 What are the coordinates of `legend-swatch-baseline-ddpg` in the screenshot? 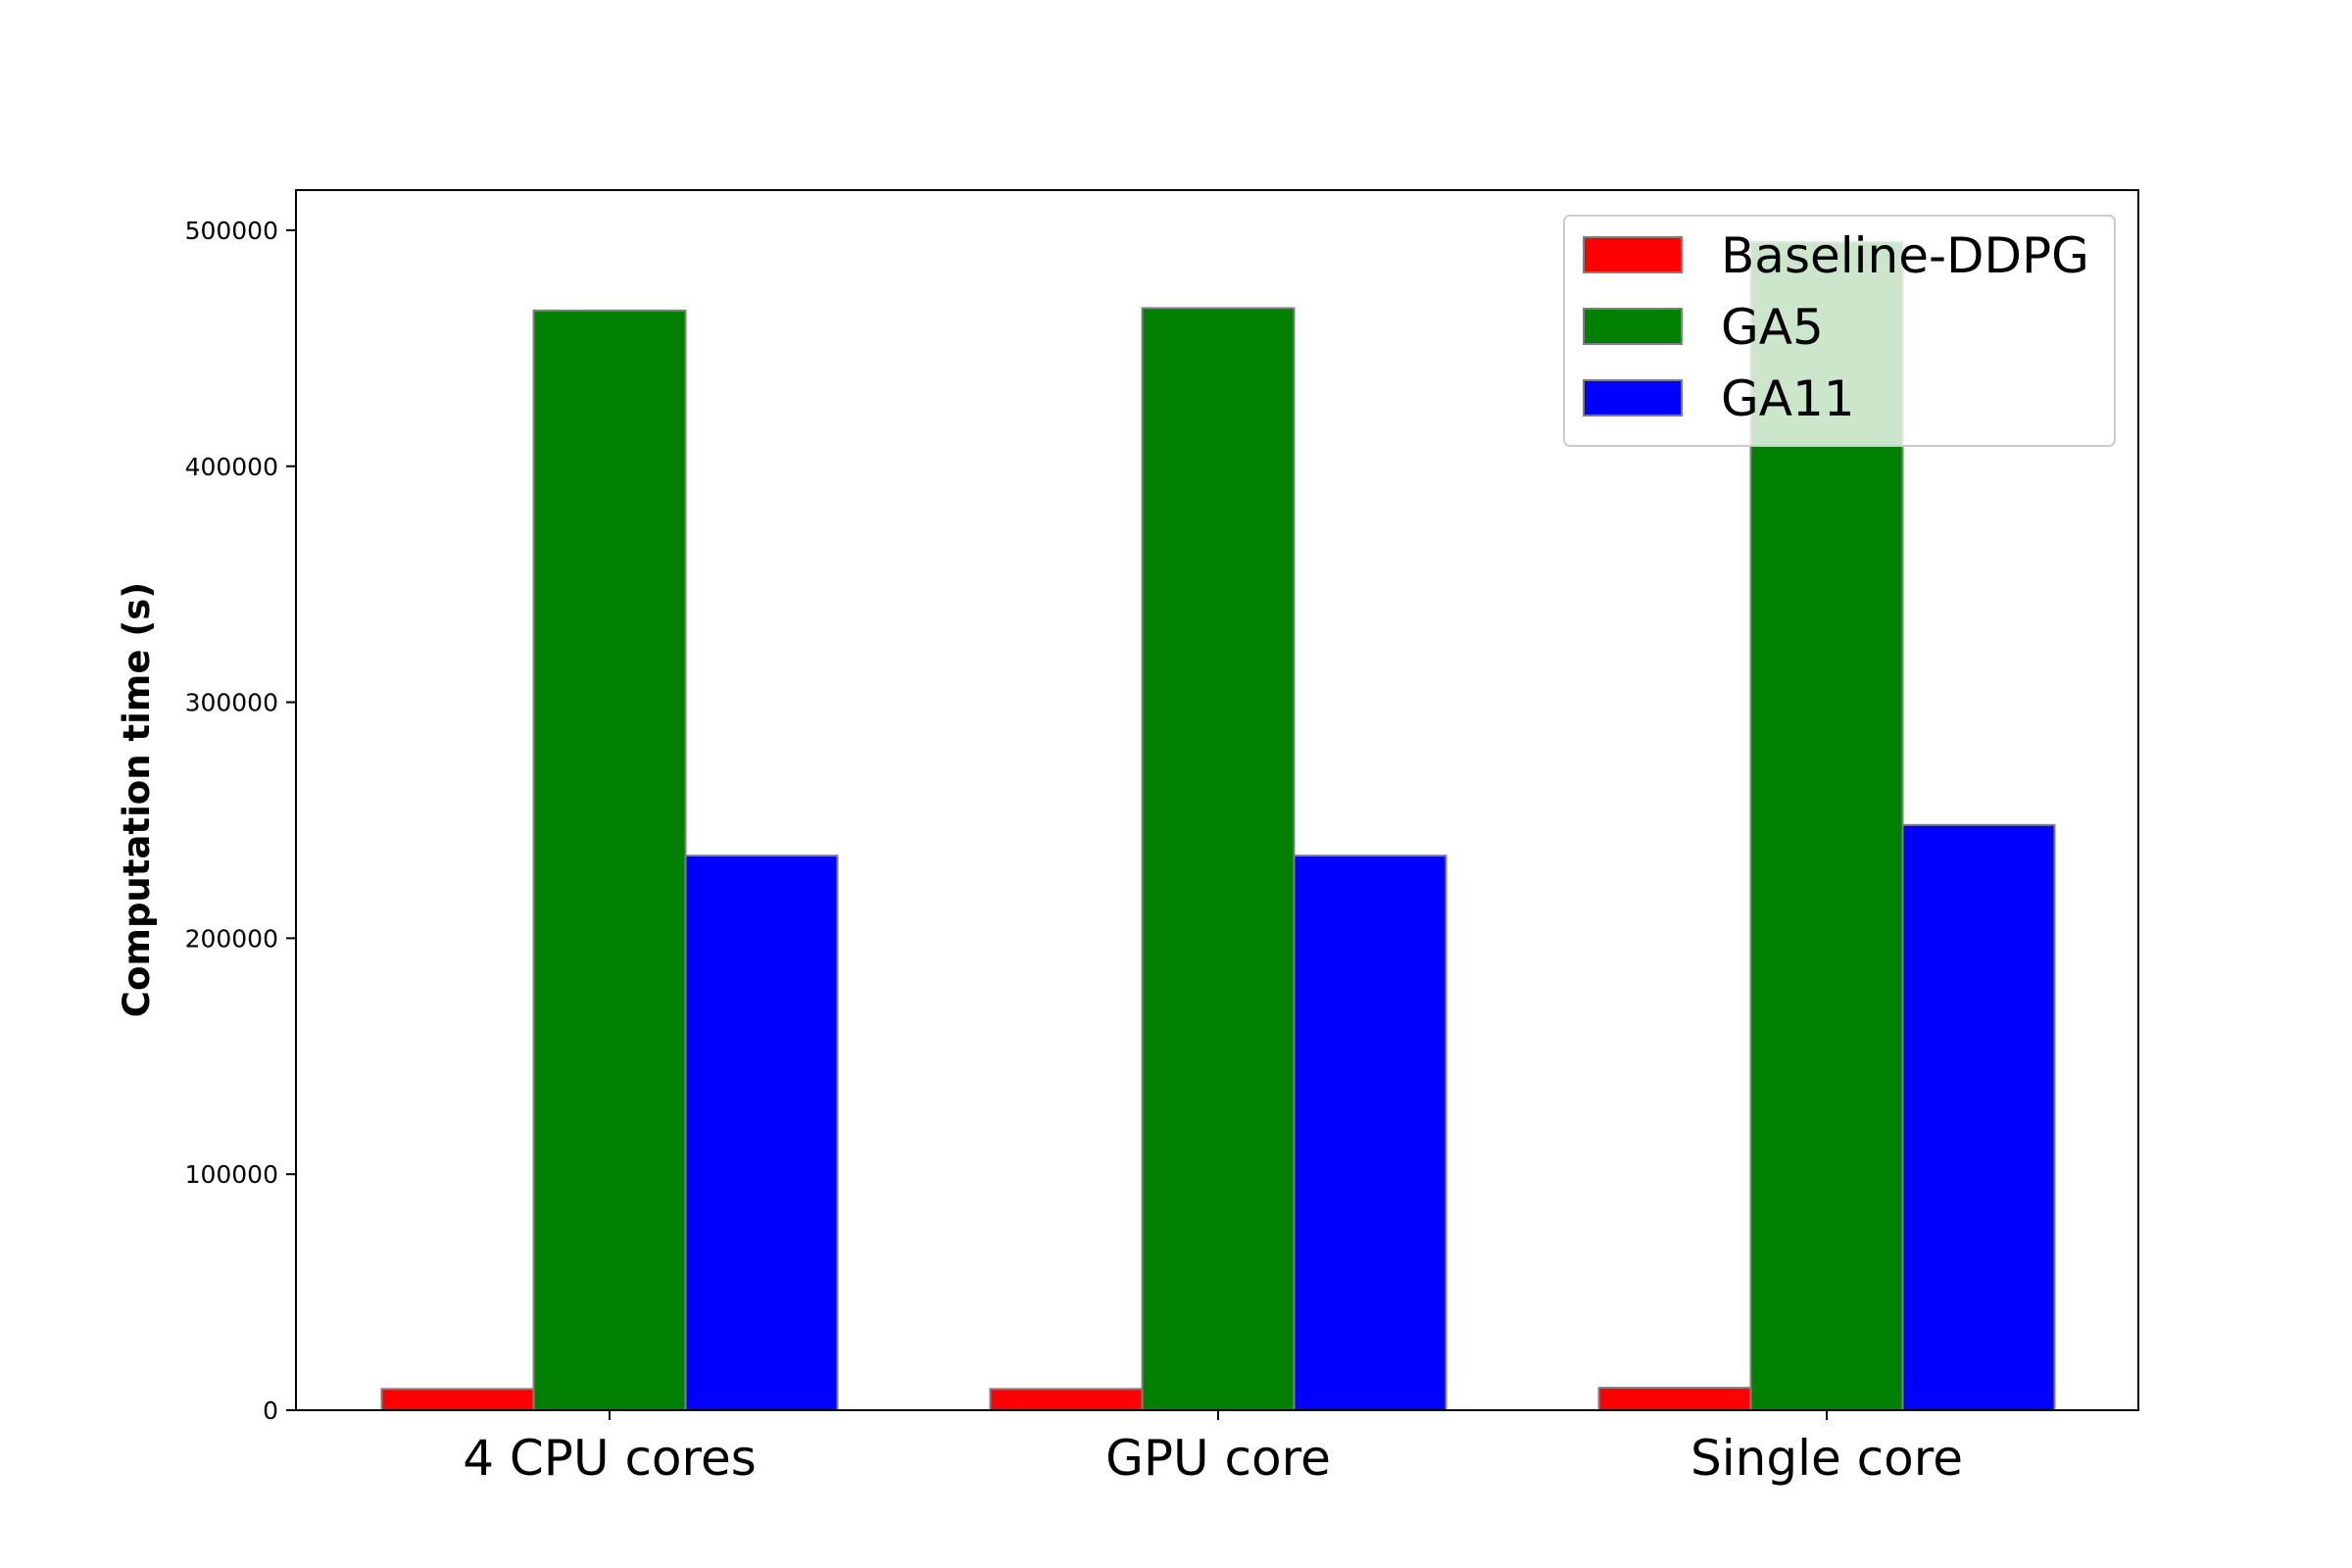 It's located at (1633, 254).